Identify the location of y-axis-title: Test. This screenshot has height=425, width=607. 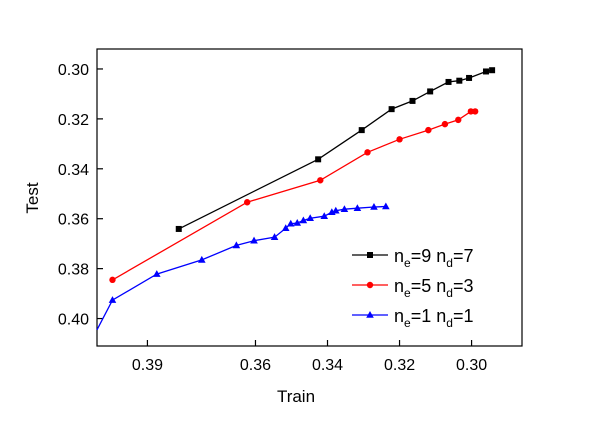
(32, 197).